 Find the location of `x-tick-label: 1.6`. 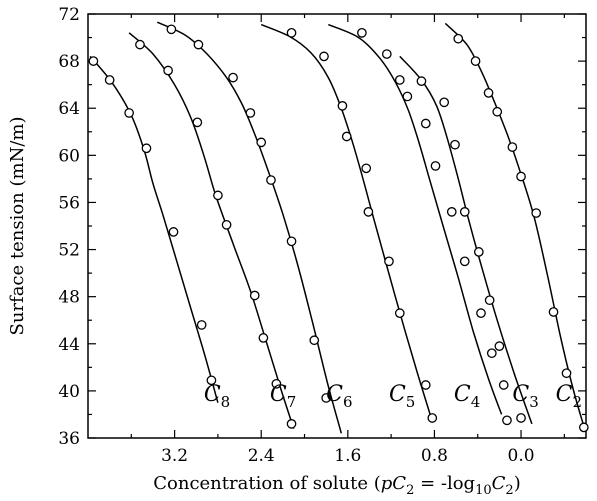

x-tick-label: 1.6 is located at coordinates (347, 456).